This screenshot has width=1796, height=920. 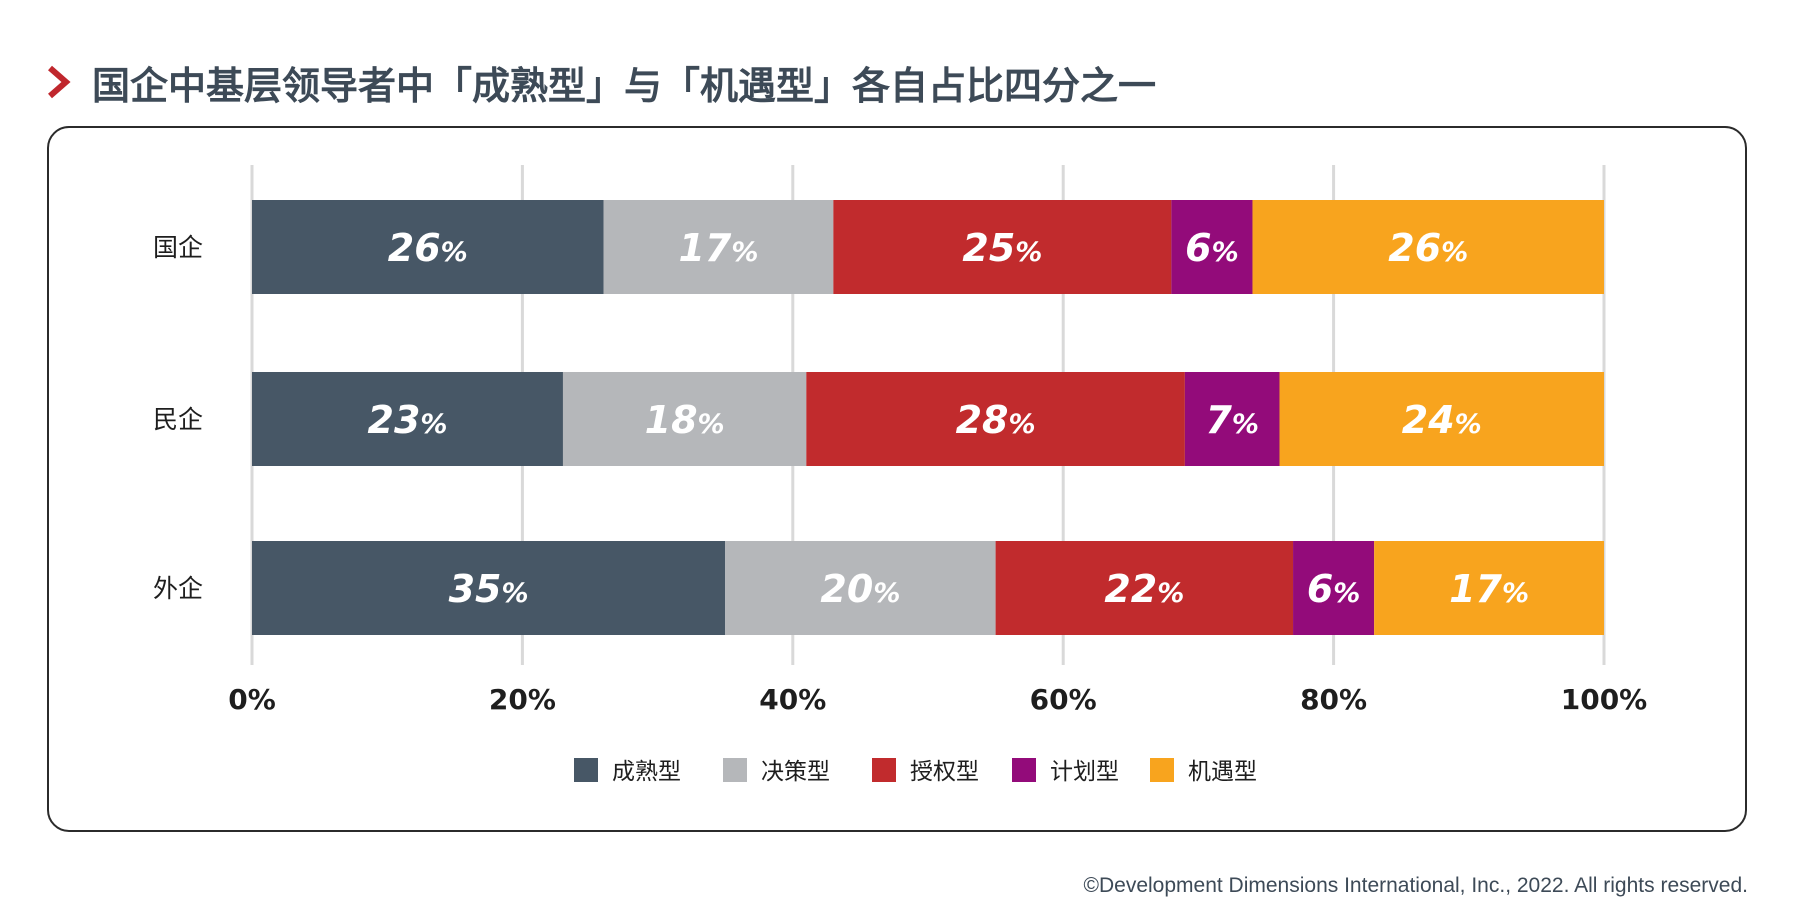 I want to click on data-label: 35%, so click(x=489, y=589).